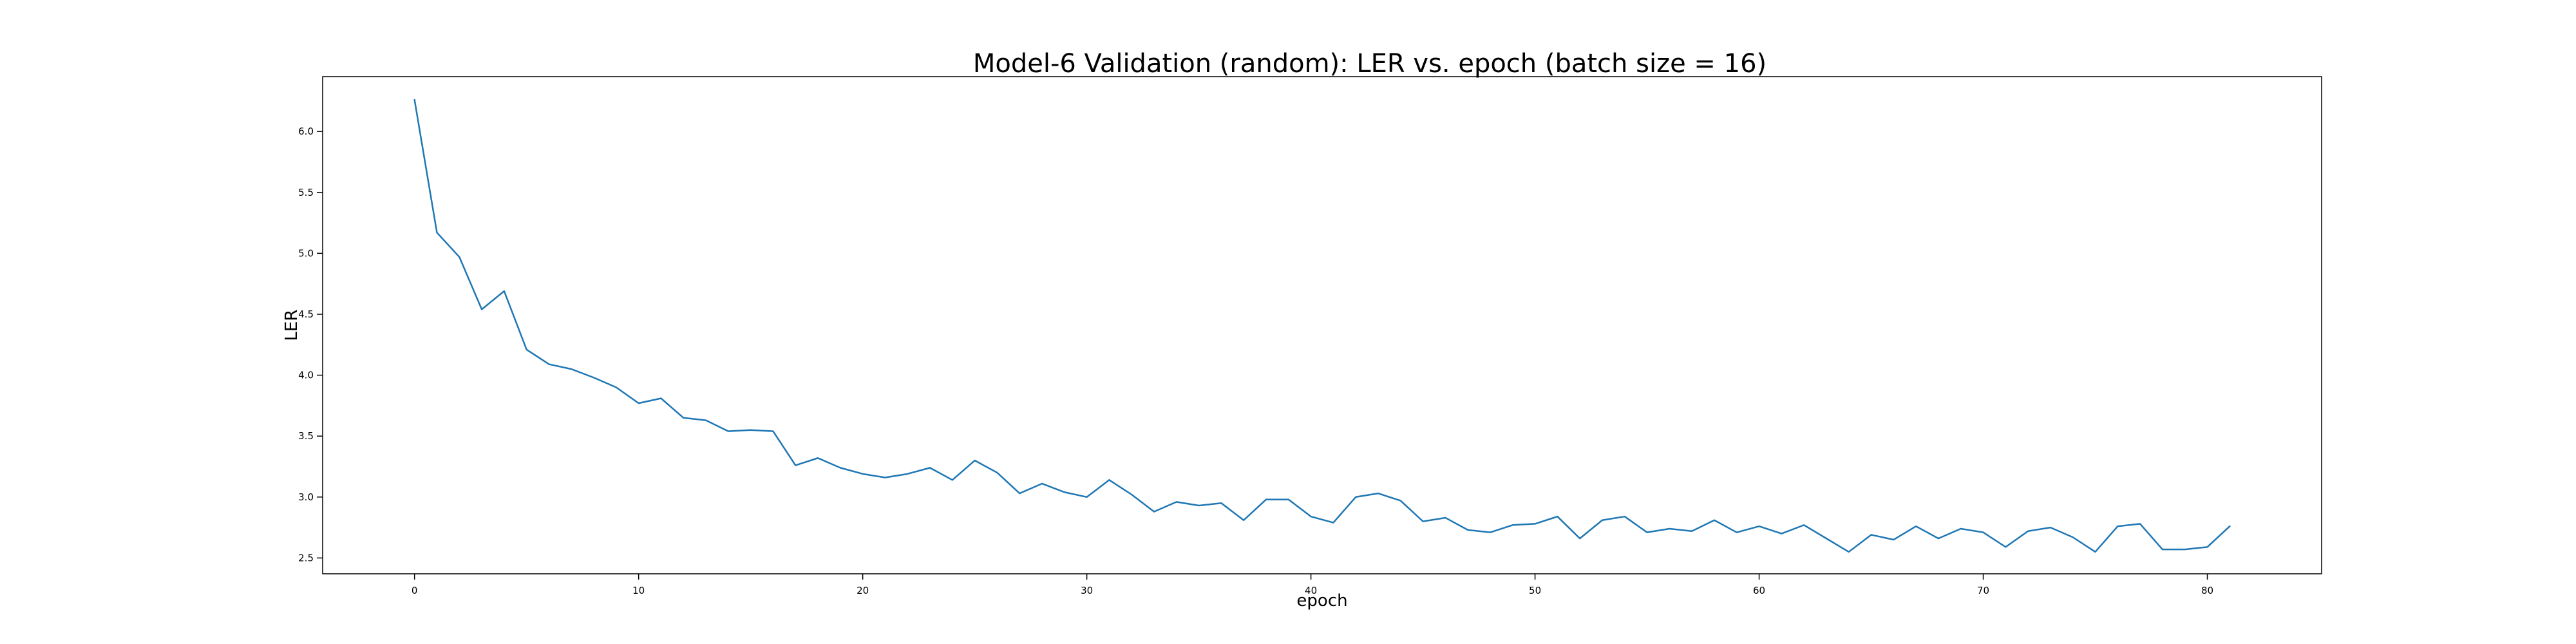 The width and height of the screenshot is (2576, 644). Describe the element at coordinates (291, 326) in the screenshot. I see `y-axis-label: LER` at that location.